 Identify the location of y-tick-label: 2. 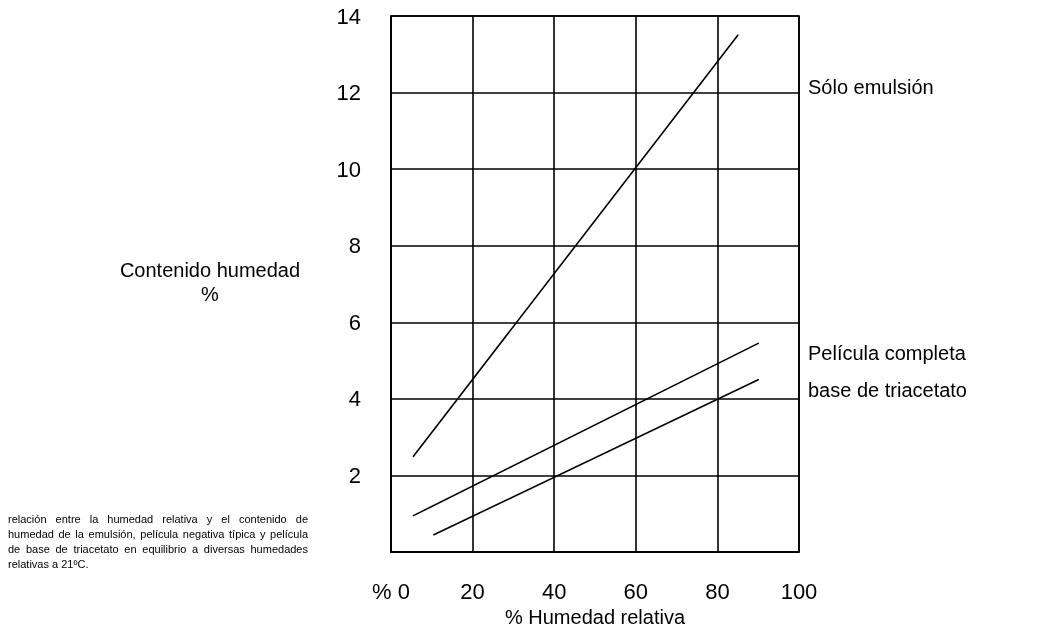
(354, 475).